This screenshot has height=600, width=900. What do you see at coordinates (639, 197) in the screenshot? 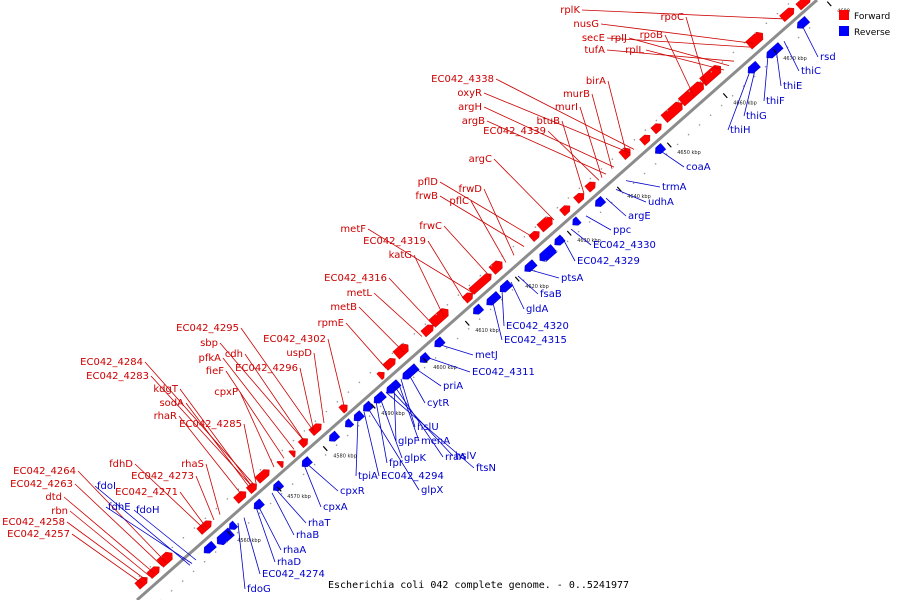
I see `kbp-tick-label: 4640 kbp` at bounding box center [639, 197].